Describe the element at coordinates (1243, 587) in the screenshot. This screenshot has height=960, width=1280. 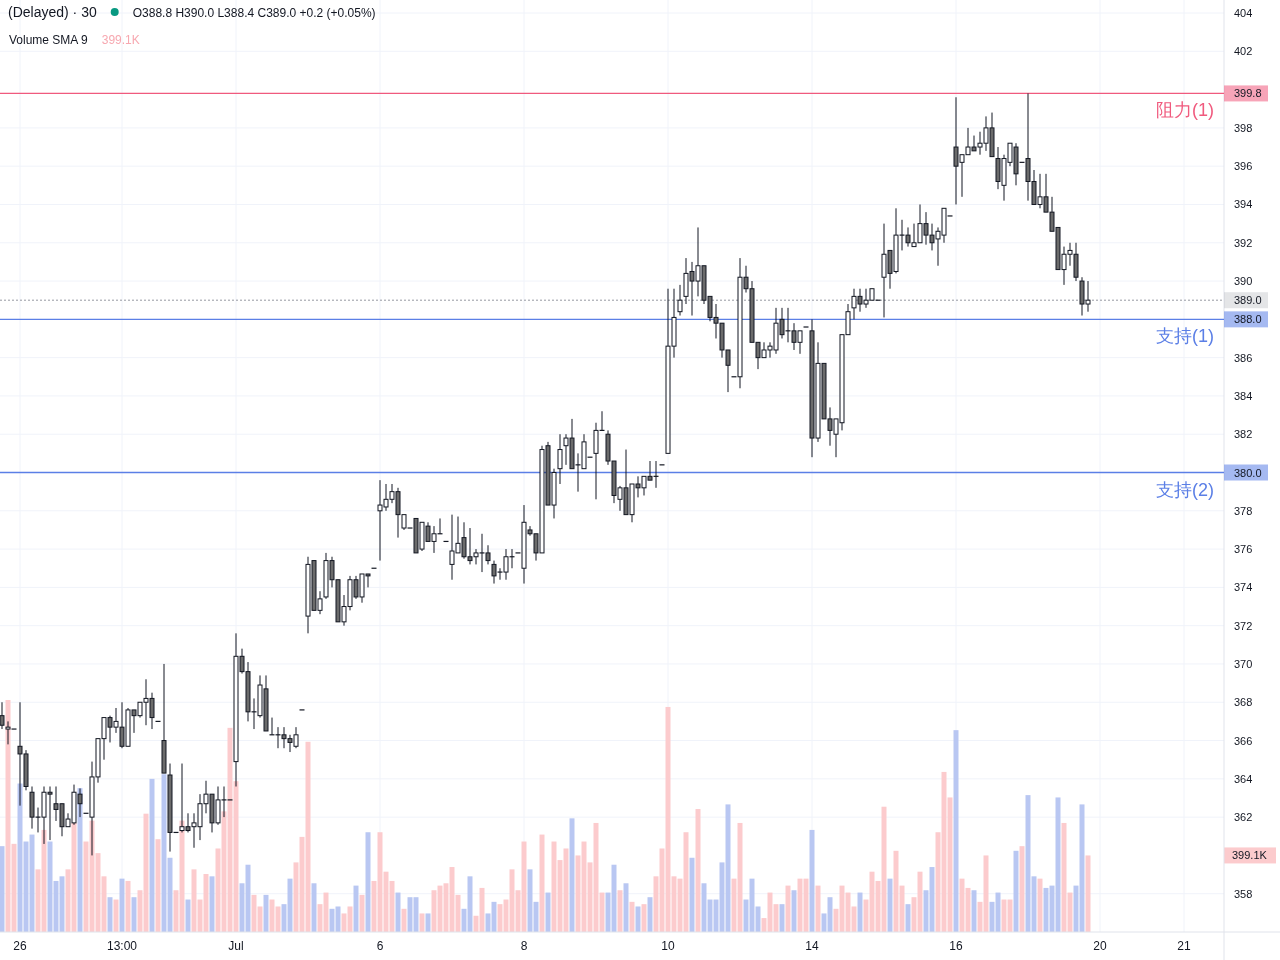
I see `y-tick-label: 374` at that location.